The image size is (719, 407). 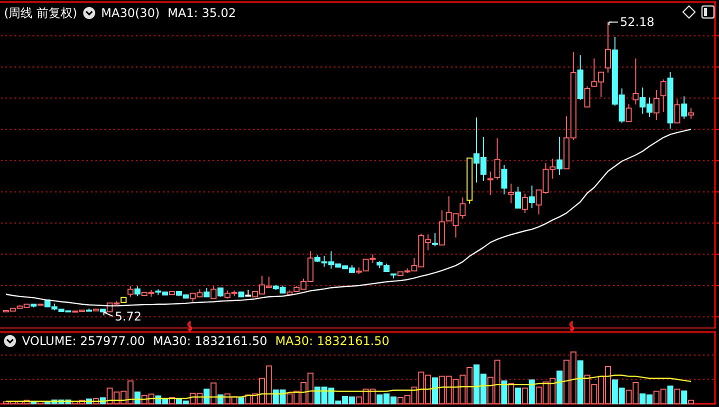 I want to click on chart-title: (周线 前复权), so click(x=41, y=13).